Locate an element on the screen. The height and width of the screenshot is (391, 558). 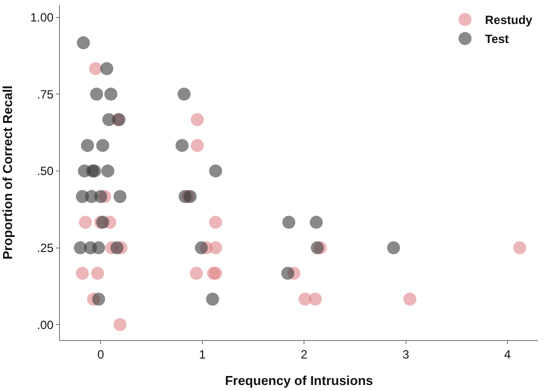
y-tick-label: .25 is located at coordinates (45, 248).